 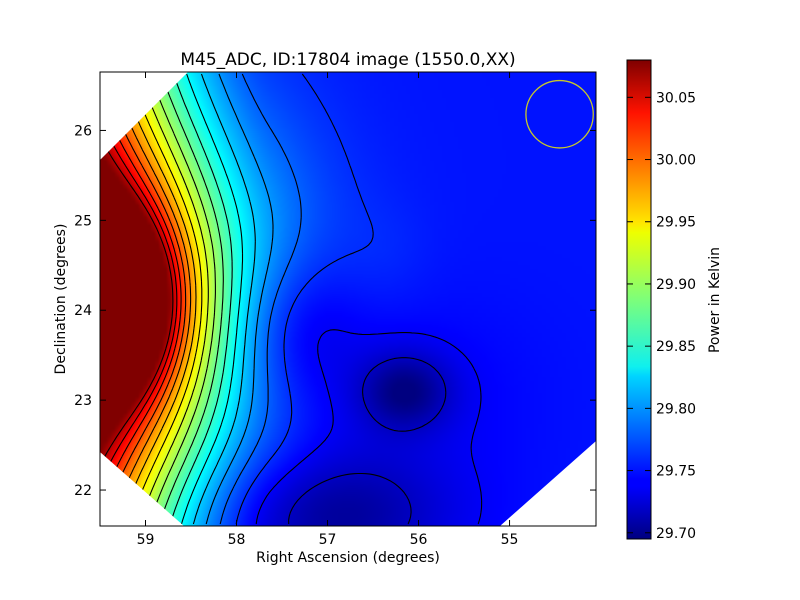 What do you see at coordinates (676, 161) in the screenshot?
I see `colorbar-tick-label: 30.00` at bounding box center [676, 161].